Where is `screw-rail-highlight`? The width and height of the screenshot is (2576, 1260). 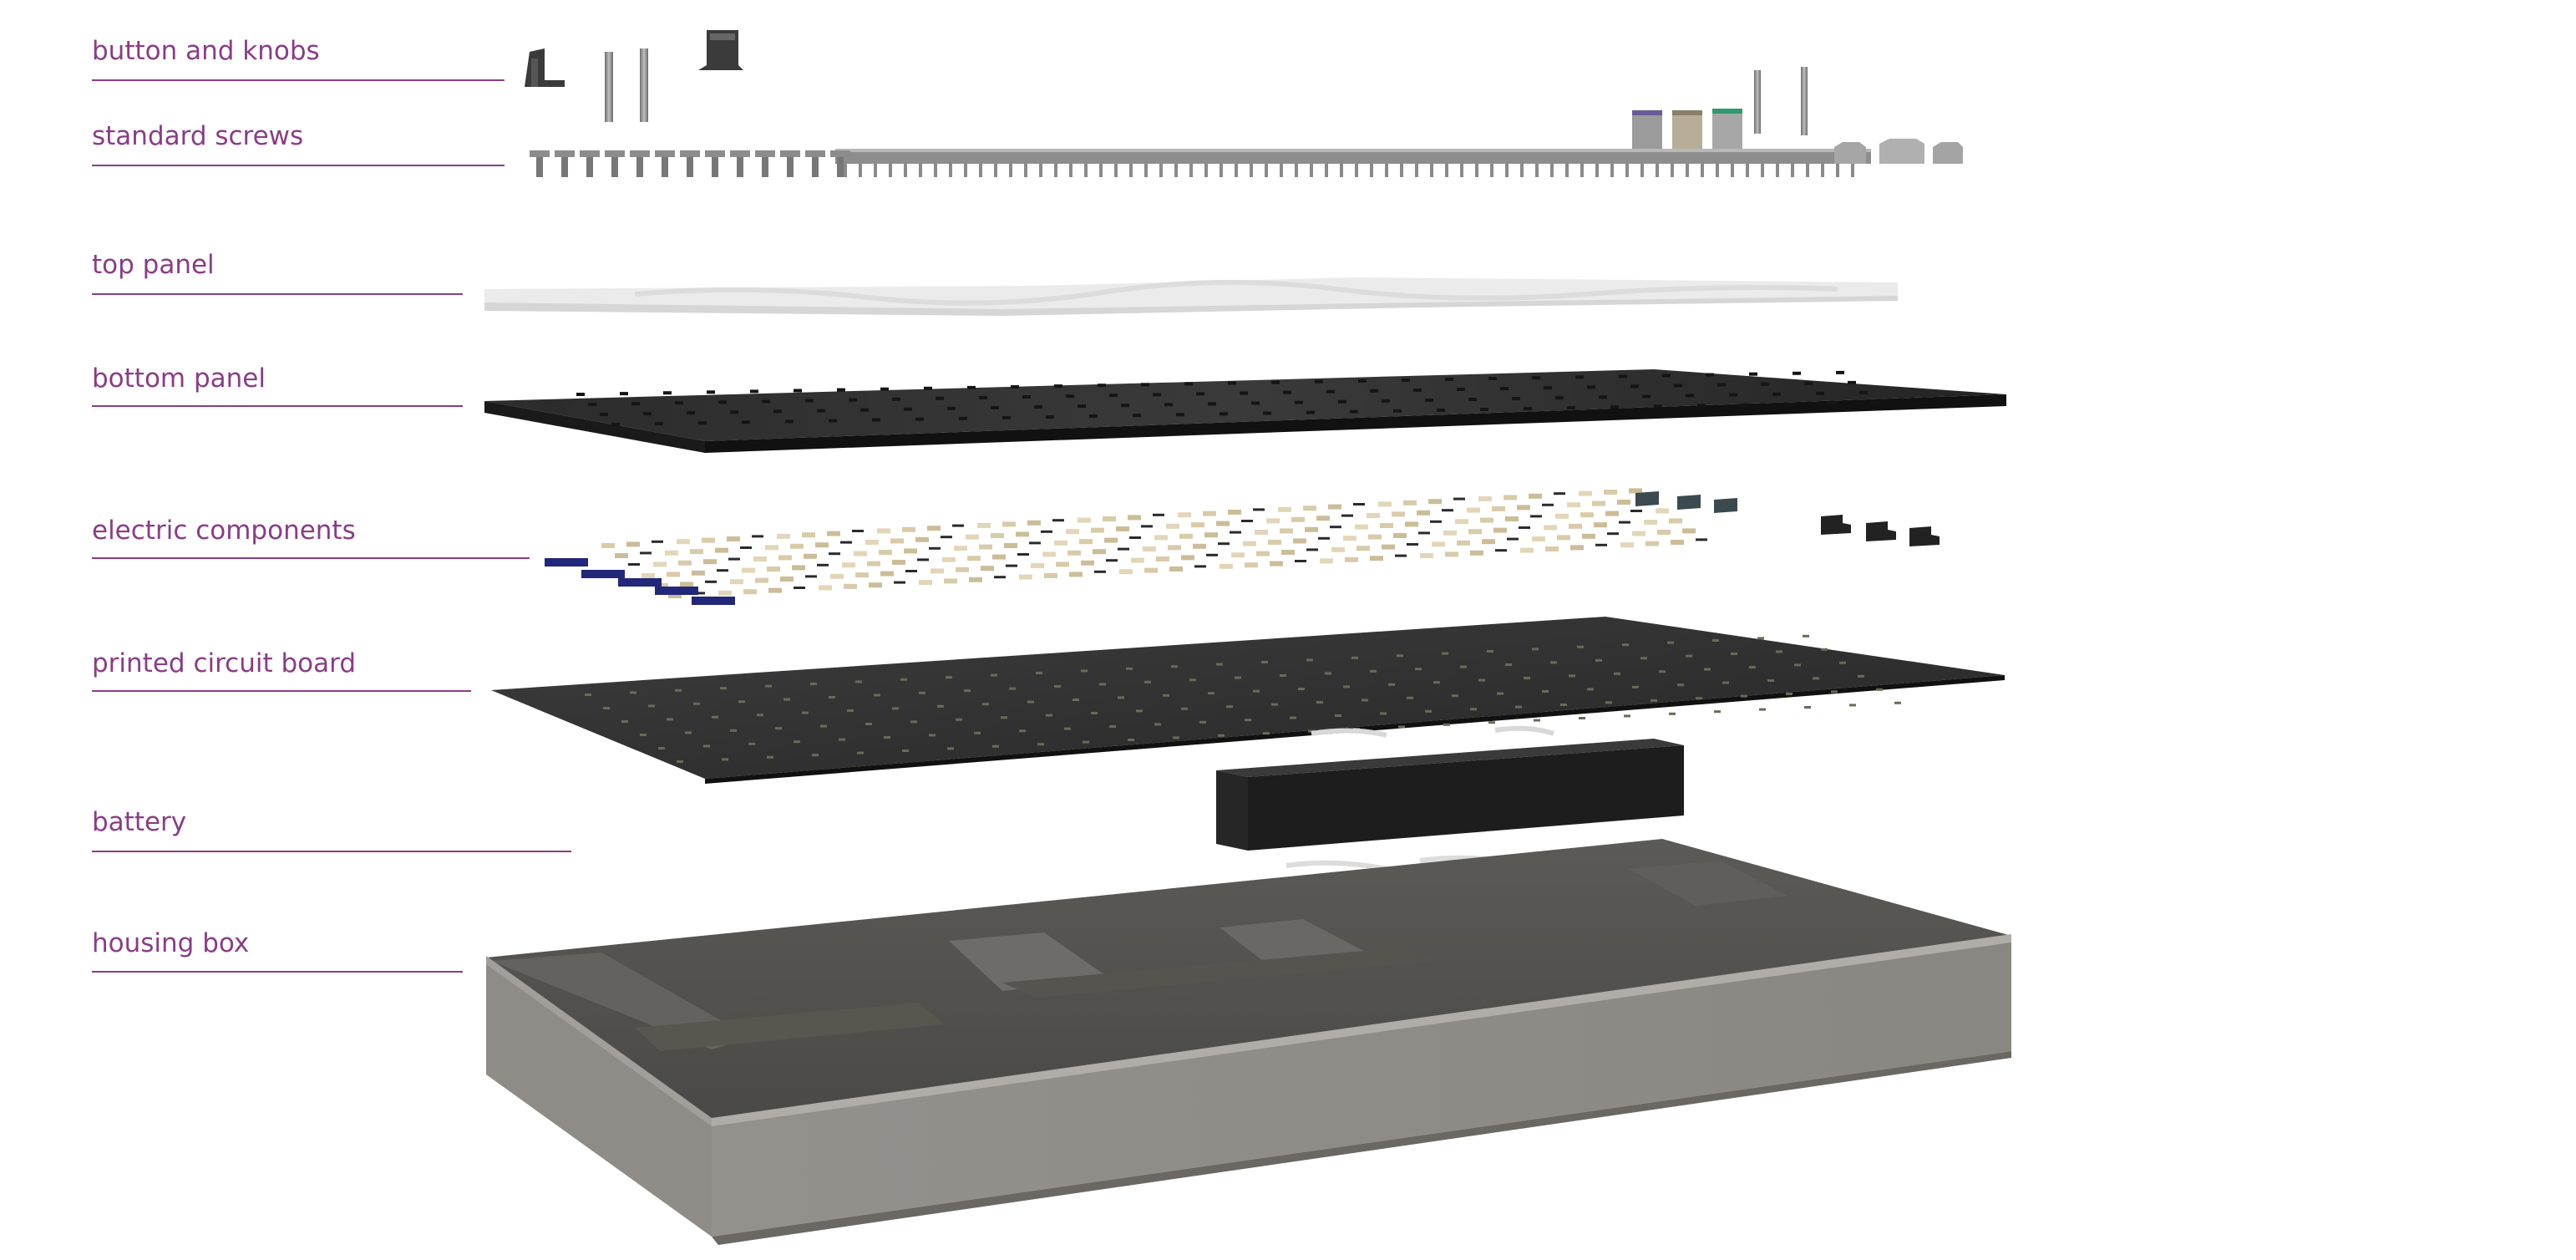 screw-rail-highlight is located at coordinates (1353, 150).